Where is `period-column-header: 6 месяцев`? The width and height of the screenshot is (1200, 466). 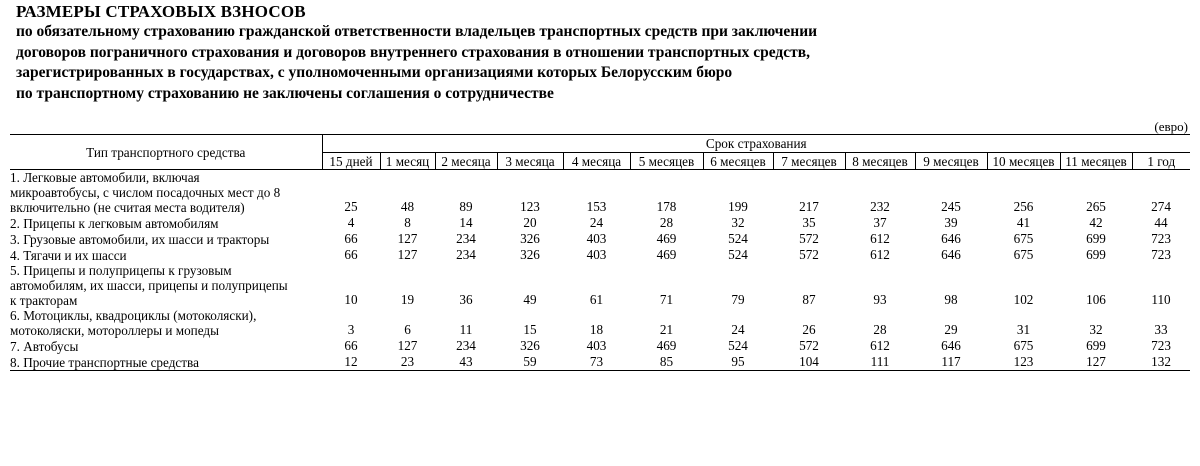
period-column-header: 6 месяцев is located at coordinates (737, 161).